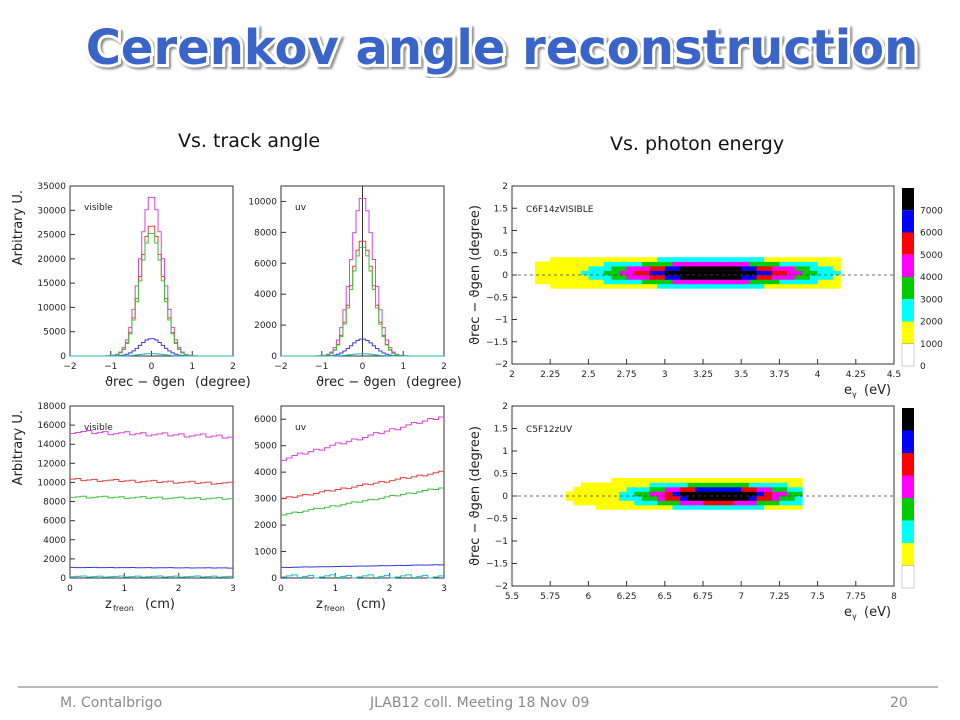 Image resolution: width=960 pixels, height=720 pixels. What do you see at coordinates (923, 367) in the screenshot?
I see `color-scale-label: 0` at bounding box center [923, 367].